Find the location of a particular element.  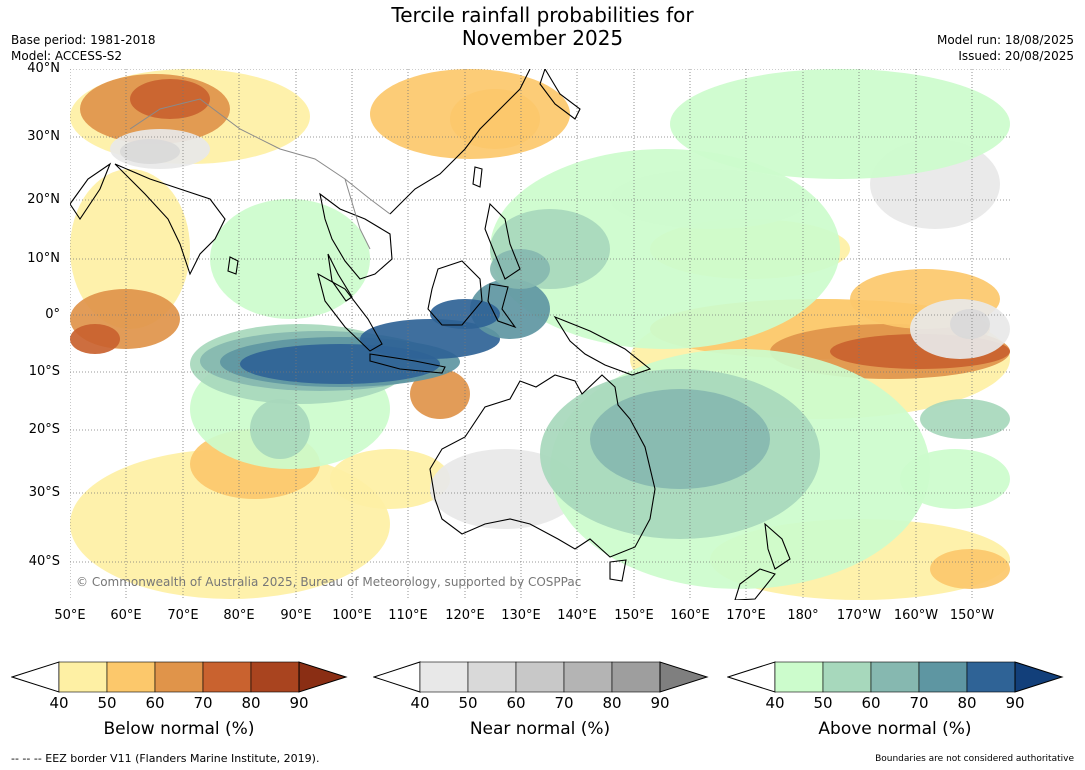

below-colorbar is located at coordinates (179, 677).